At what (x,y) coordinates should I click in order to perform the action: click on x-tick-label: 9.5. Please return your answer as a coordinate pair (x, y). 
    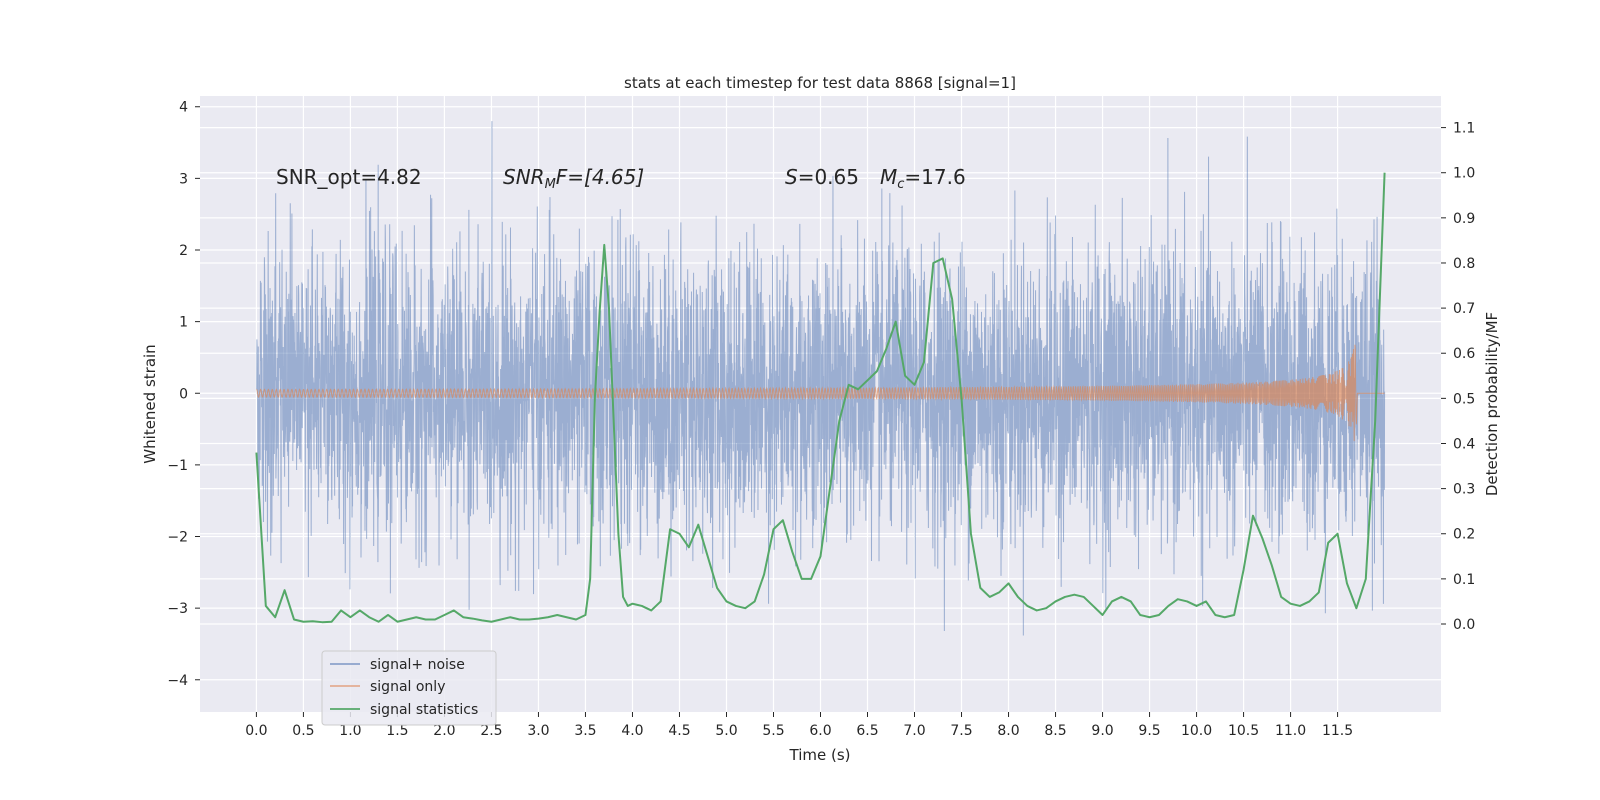
    Looking at the image, I should click on (1149, 731).